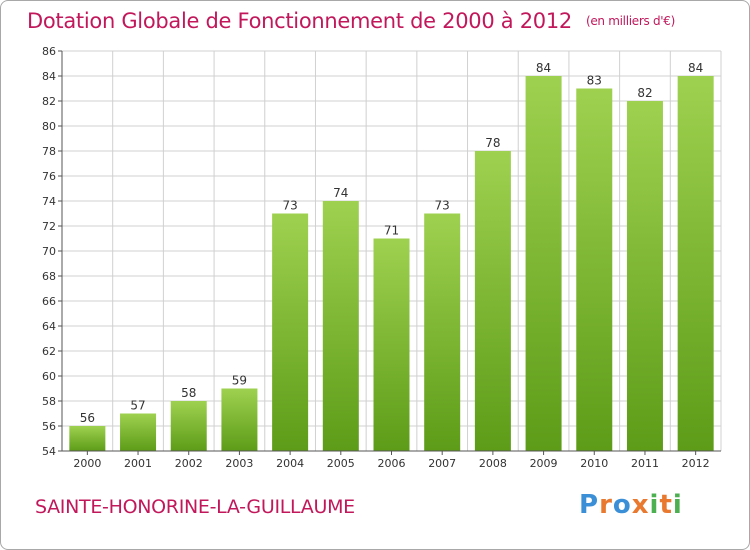 This screenshot has height=550, width=750. Describe the element at coordinates (239, 381) in the screenshot. I see `value-label: 59` at that location.